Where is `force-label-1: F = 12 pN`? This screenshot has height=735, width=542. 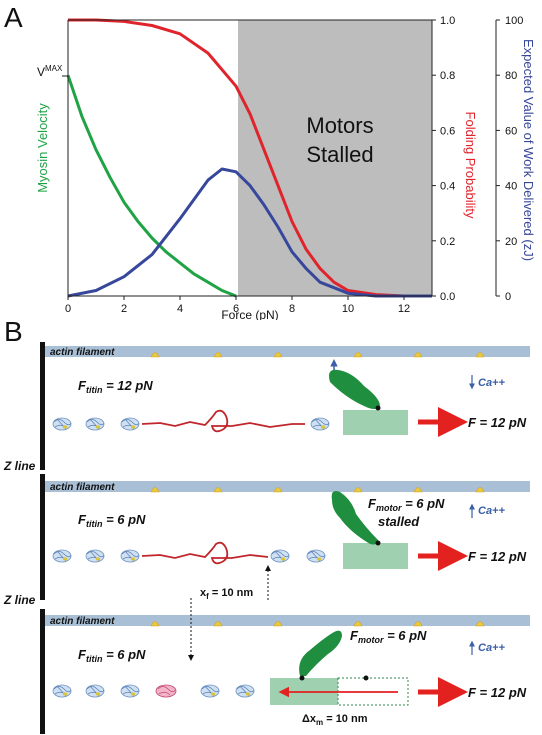
force-label-1: F = 12 pN is located at coordinates (497, 422).